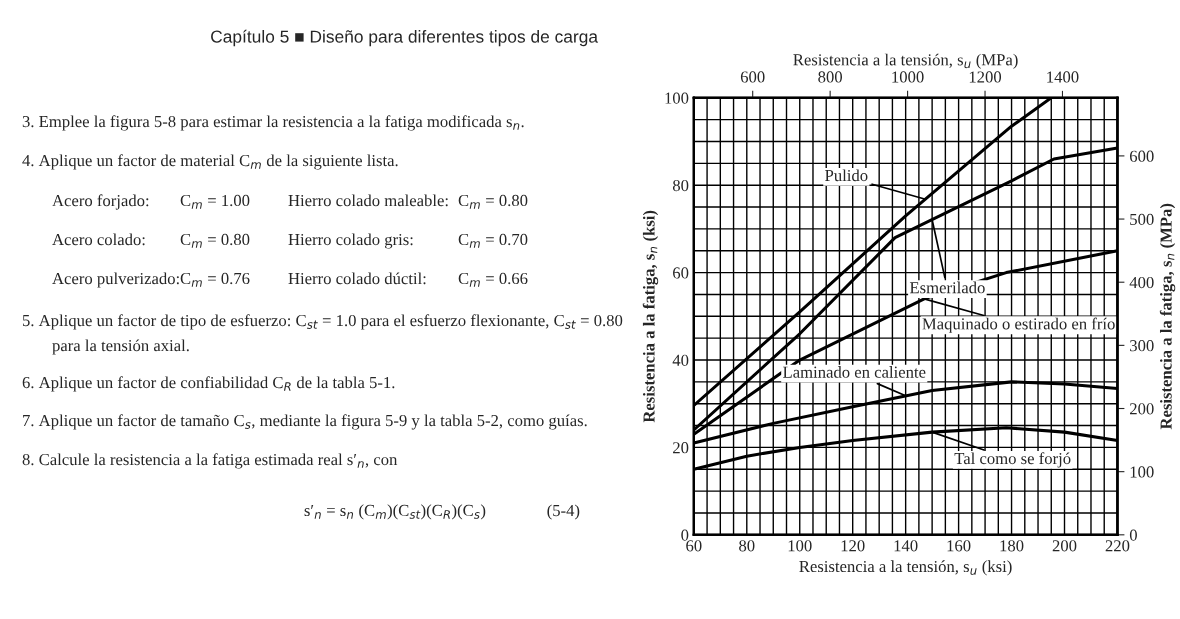  I want to click on y-tick-label: 80, so click(680, 185).